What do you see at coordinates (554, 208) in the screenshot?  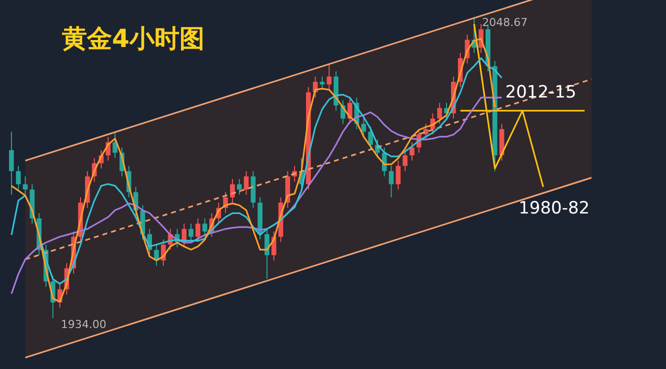 I see `annotation: 1980-82` at bounding box center [554, 208].